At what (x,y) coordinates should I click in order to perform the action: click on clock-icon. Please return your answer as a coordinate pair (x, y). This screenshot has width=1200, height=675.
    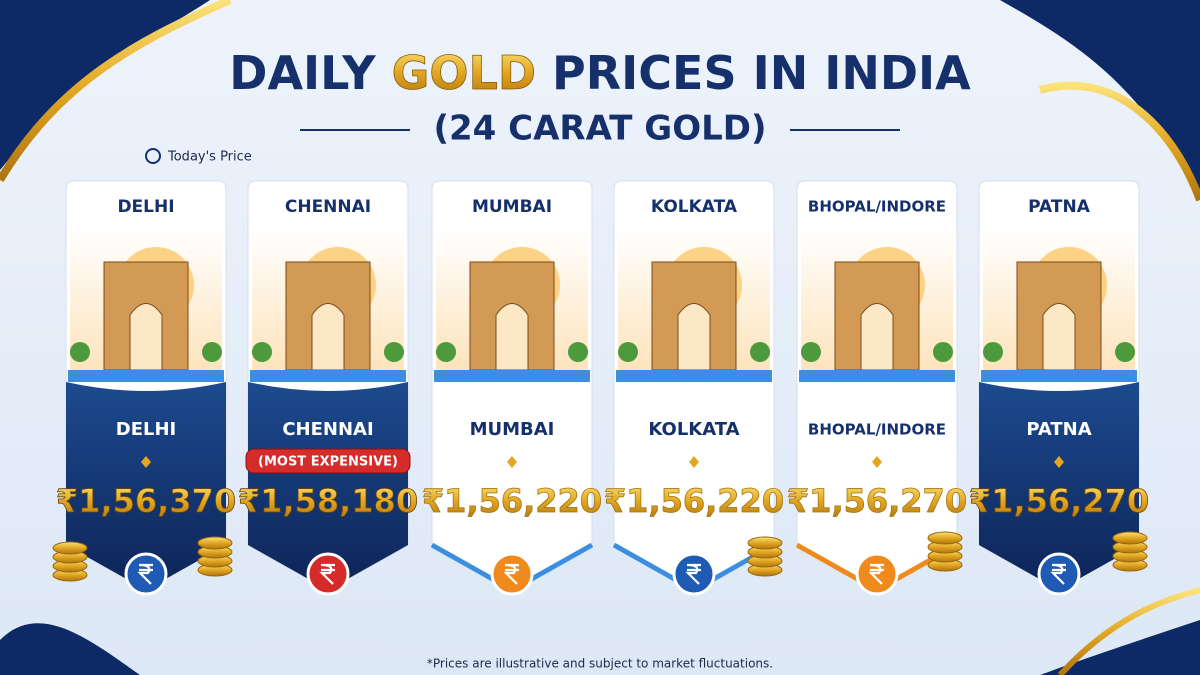
    Looking at the image, I should click on (153, 156).